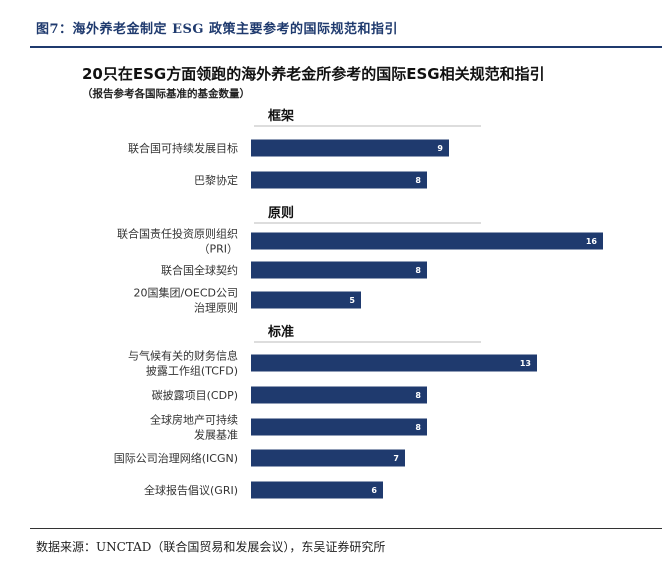  Describe the element at coordinates (166, 94) in the screenshot. I see `chart-subtitle: （报告参考各国际基准的基金数量）` at that location.